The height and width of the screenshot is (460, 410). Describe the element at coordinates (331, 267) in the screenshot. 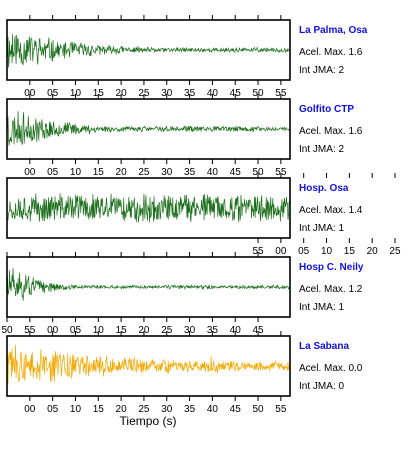

I see `station-name: Hosp C. Neily` at that location.